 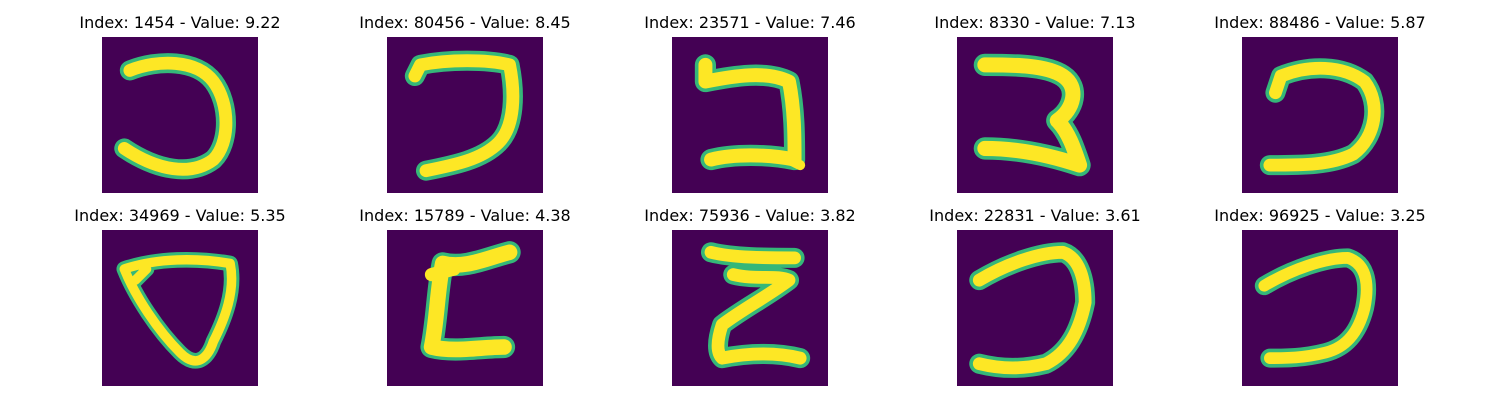 I want to click on panel-title: Index: 88486 - Value: 5.87, so click(x=1320, y=22).